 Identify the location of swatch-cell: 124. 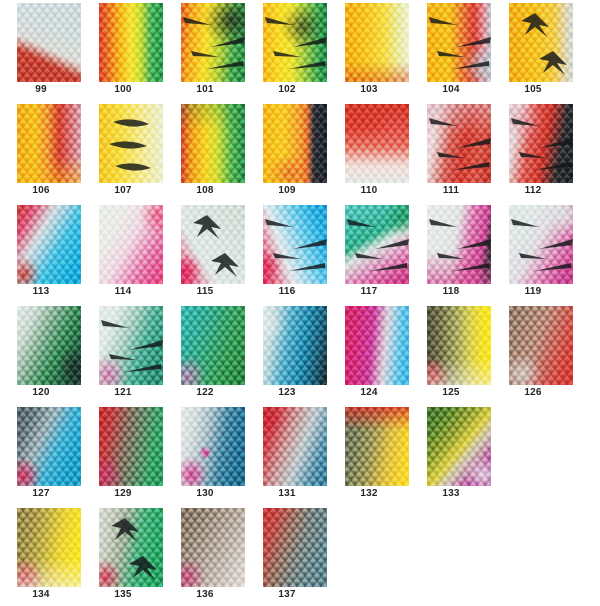
(369, 353).